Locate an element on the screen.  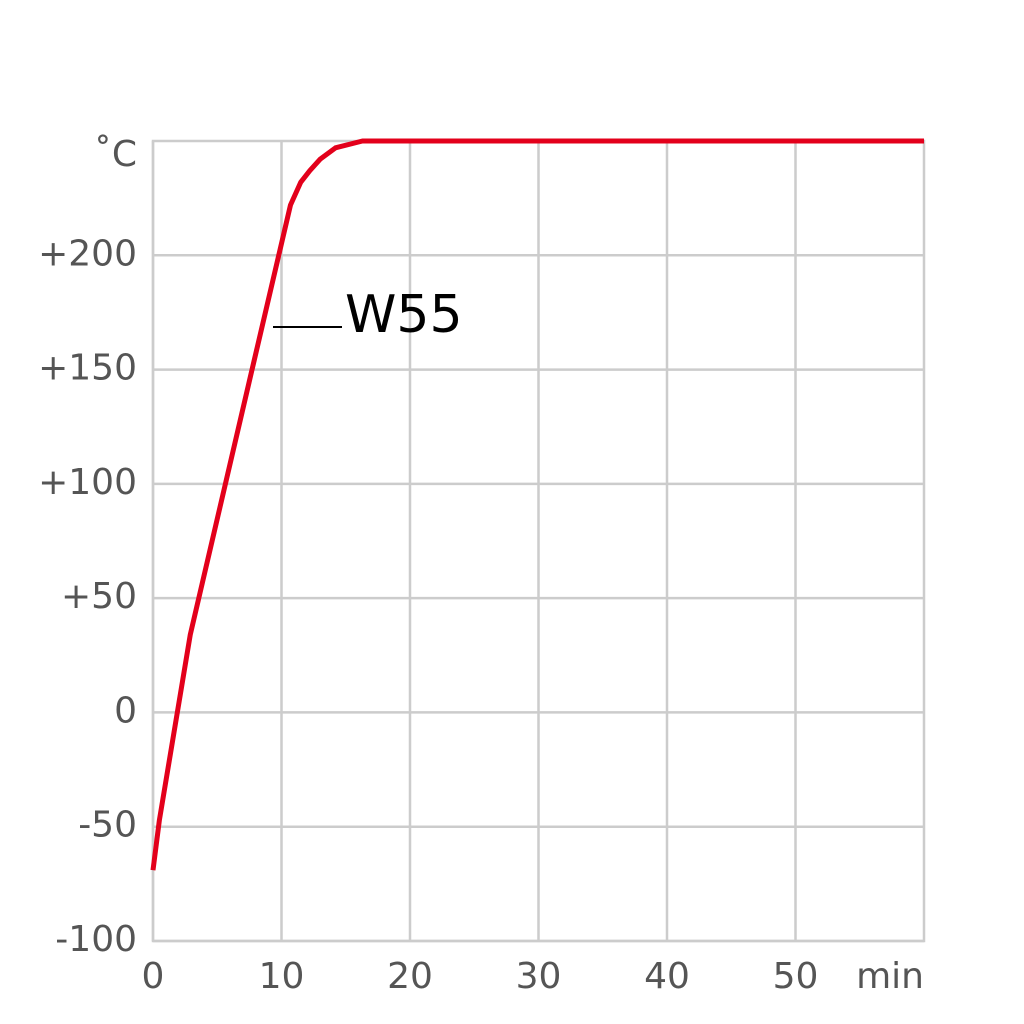
y-tick-label: +50 is located at coordinates (99, 596).